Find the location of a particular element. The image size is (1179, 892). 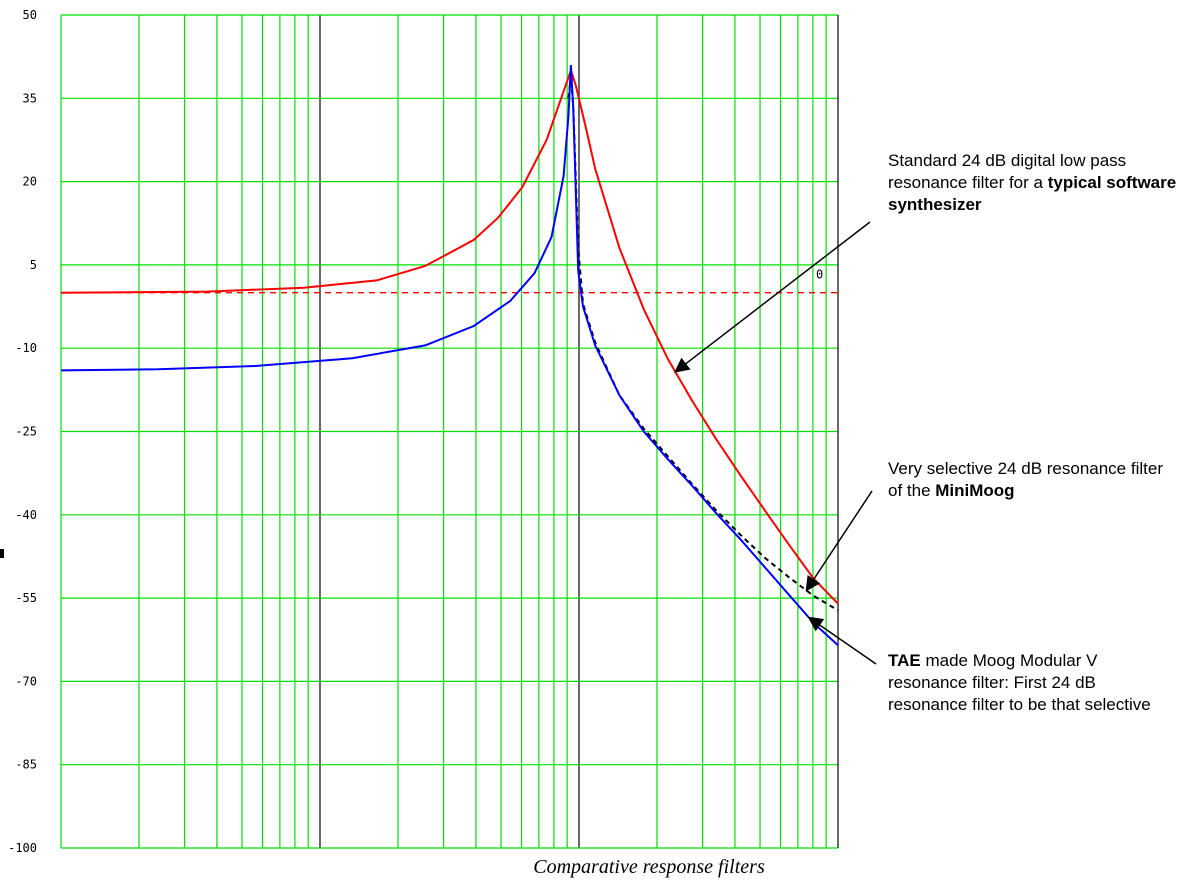

y-tick-label: 20 is located at coordinates (30, 182).